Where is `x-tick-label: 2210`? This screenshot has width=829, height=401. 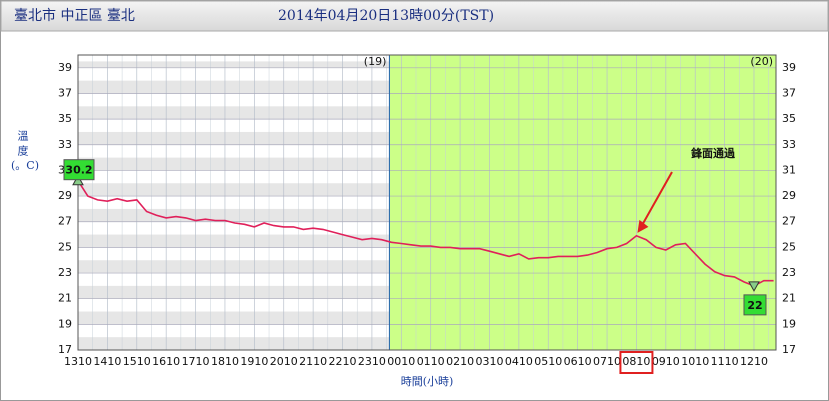
x-tick-label: 2210 is located at coordinates (343, 361).